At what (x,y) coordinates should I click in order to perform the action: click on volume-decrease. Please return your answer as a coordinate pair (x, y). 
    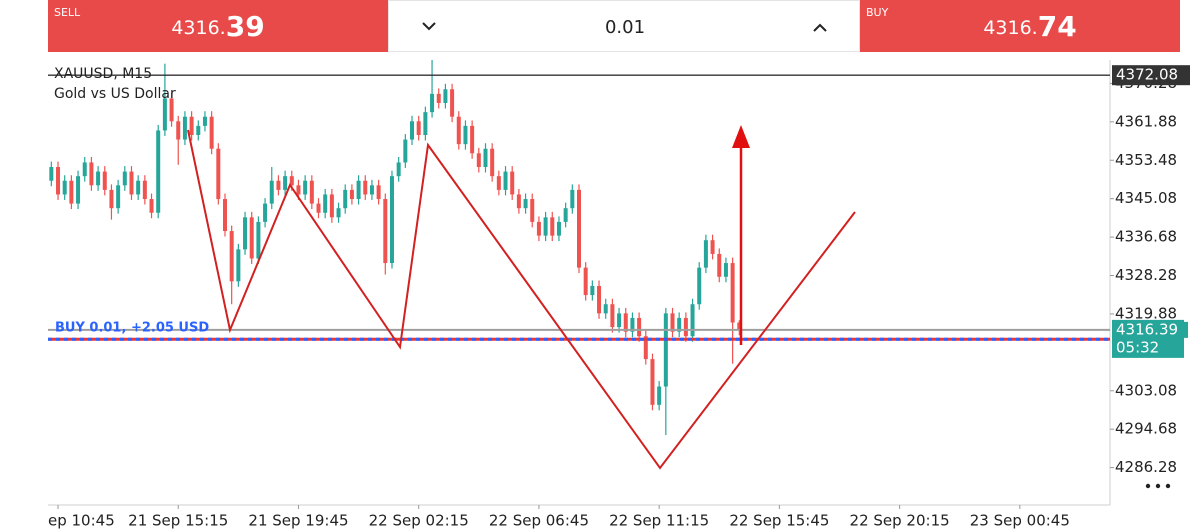
    Looking at the image, I should click on (429, 26).